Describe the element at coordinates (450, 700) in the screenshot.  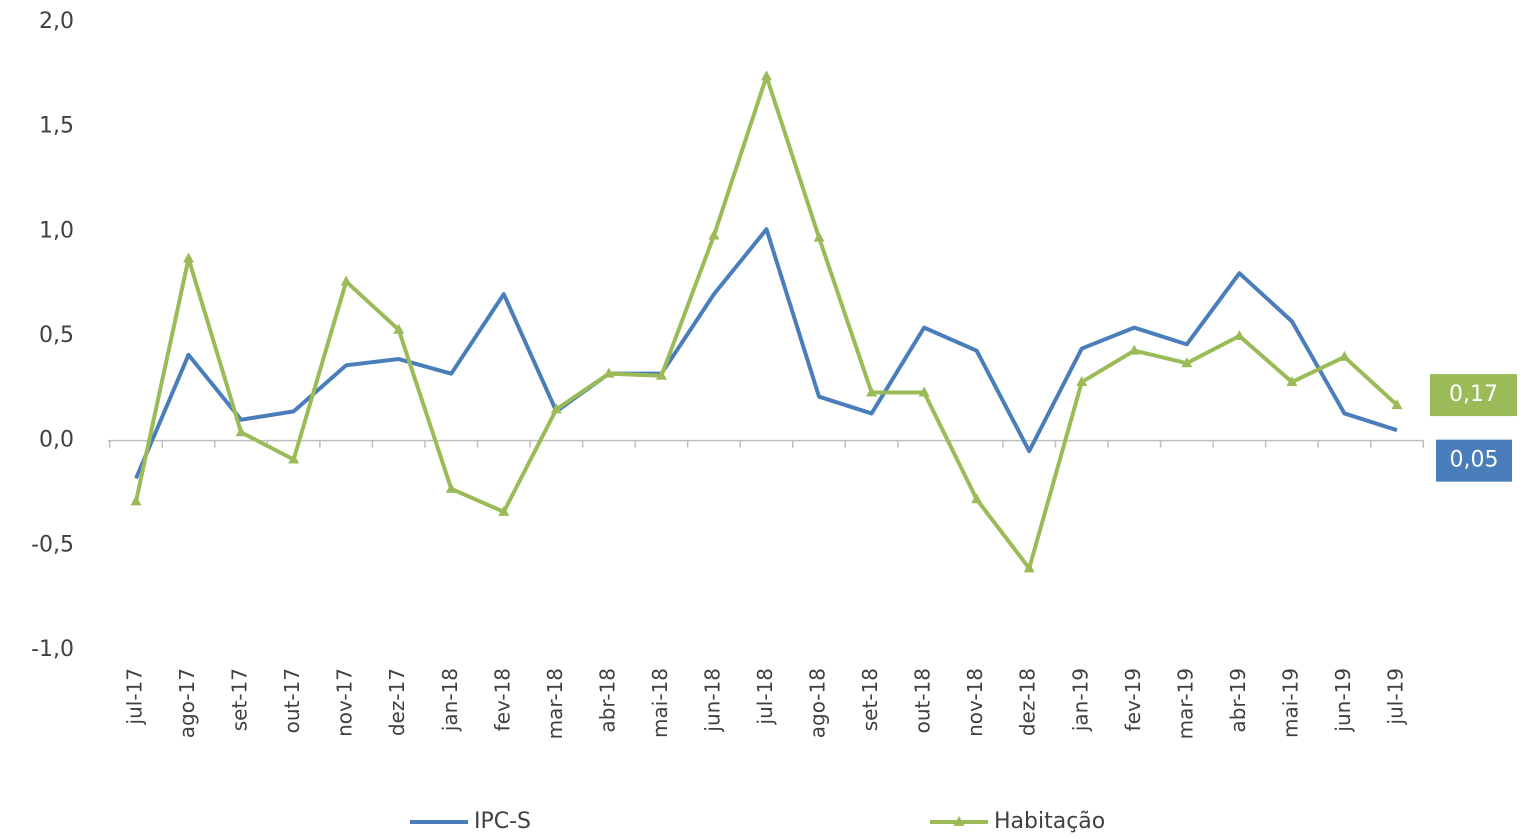
I see `x-tick-label: jan-18` at that location.